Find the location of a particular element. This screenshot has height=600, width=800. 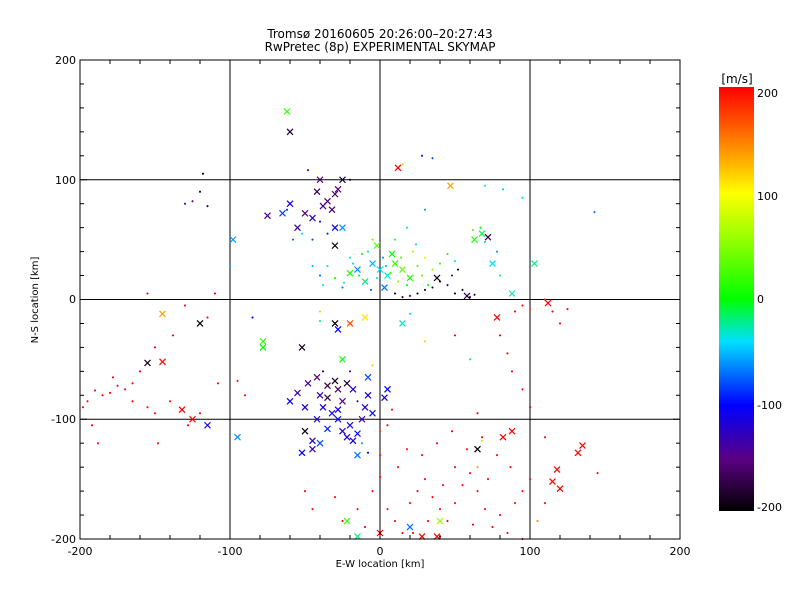

colorbar-tick-label: 0 is located at coordinates (760, 299).